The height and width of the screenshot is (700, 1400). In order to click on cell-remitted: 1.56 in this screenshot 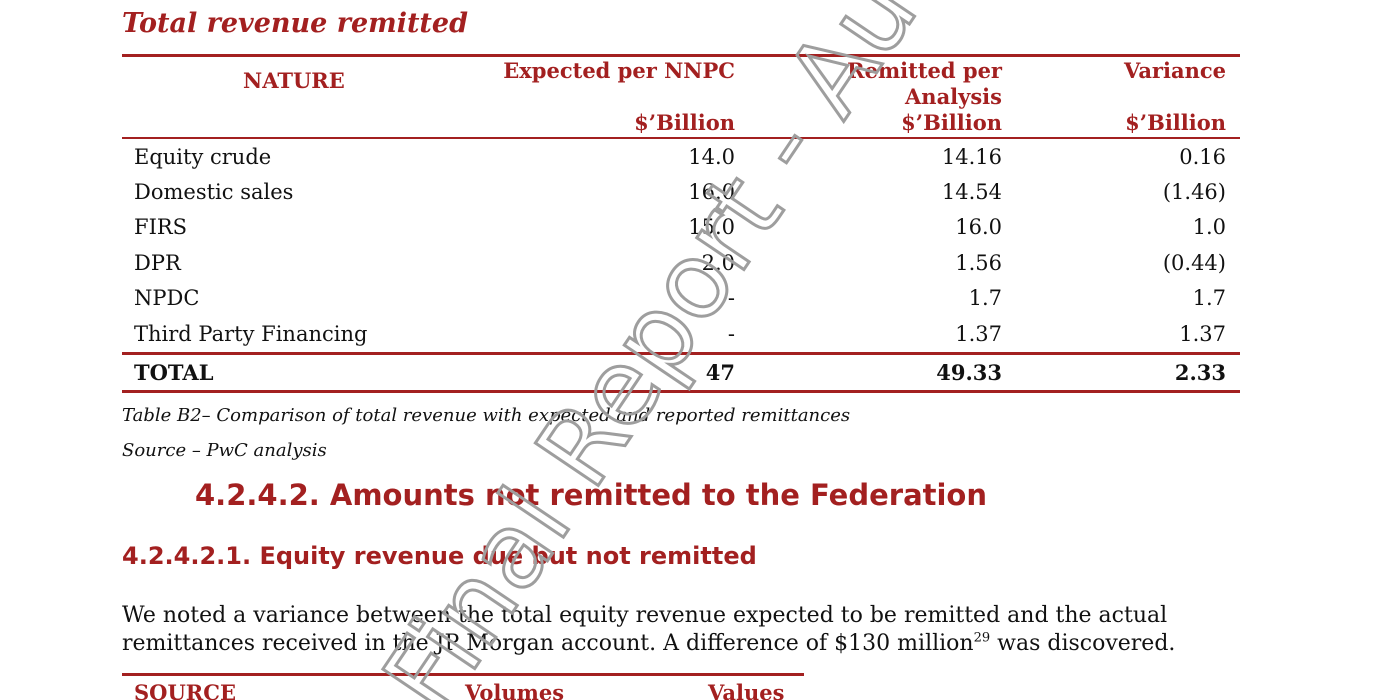, I will do `click(978, 263)`.